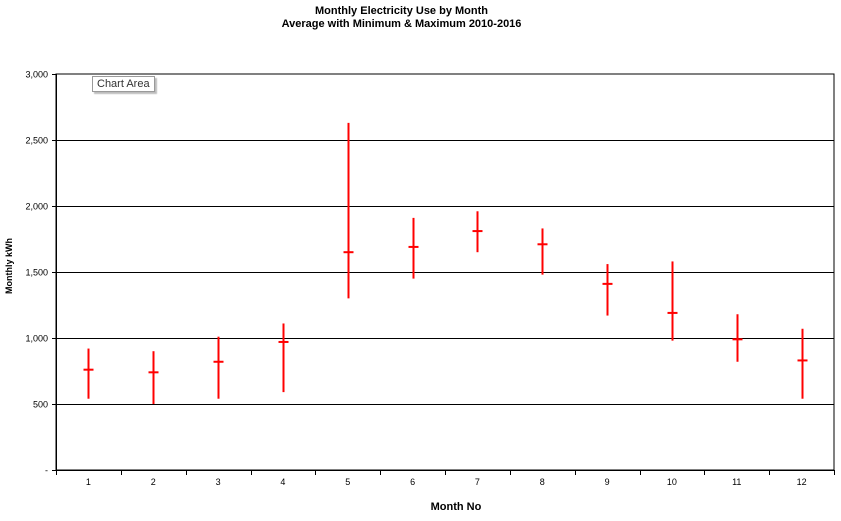  Describe the element at coordinates (347, 482) in the screenshot. I see `x-tick-label: 5` at that location.